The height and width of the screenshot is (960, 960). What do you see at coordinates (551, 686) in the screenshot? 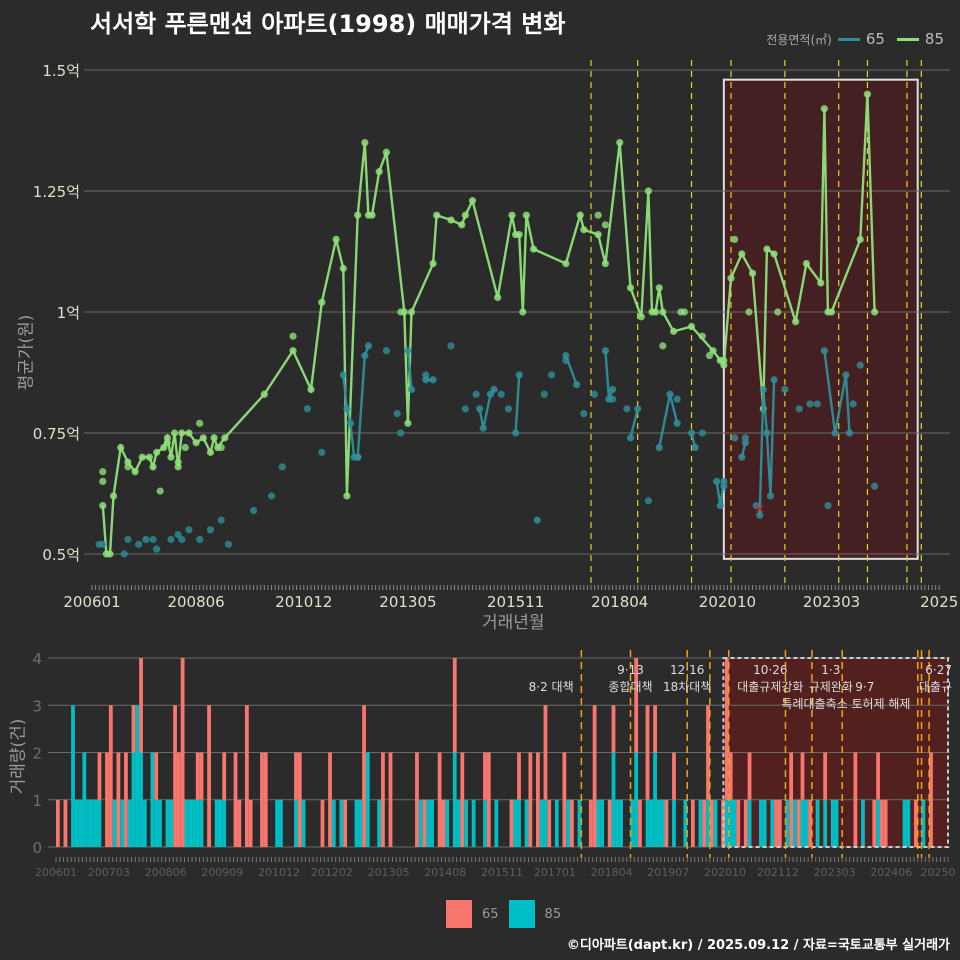
I see `policy-label: 8·2 대책` at bounding box center [551, 686].